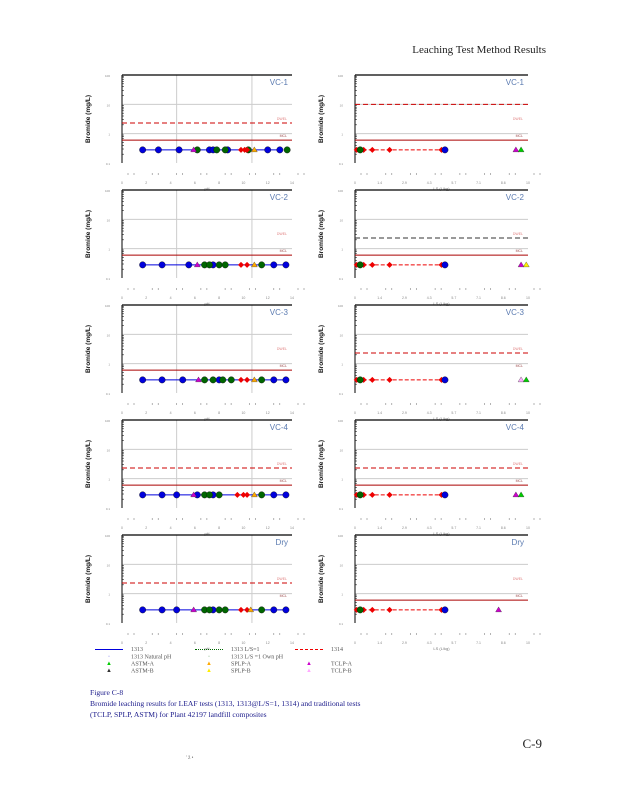 The image size is (618, 800). Describe the element at coordinates (142, 671) in the screenshot. I see `legend-label: ASTM-B` at that location.